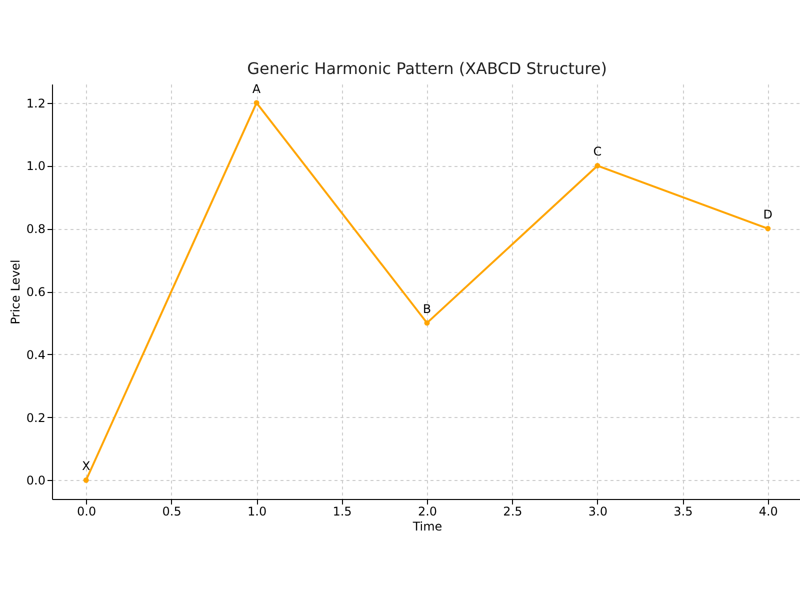  What do you see at coordinates (683, 511) in the screenshot?
I see `x-tick-label: 3.5` at bounding box center [683, 511].